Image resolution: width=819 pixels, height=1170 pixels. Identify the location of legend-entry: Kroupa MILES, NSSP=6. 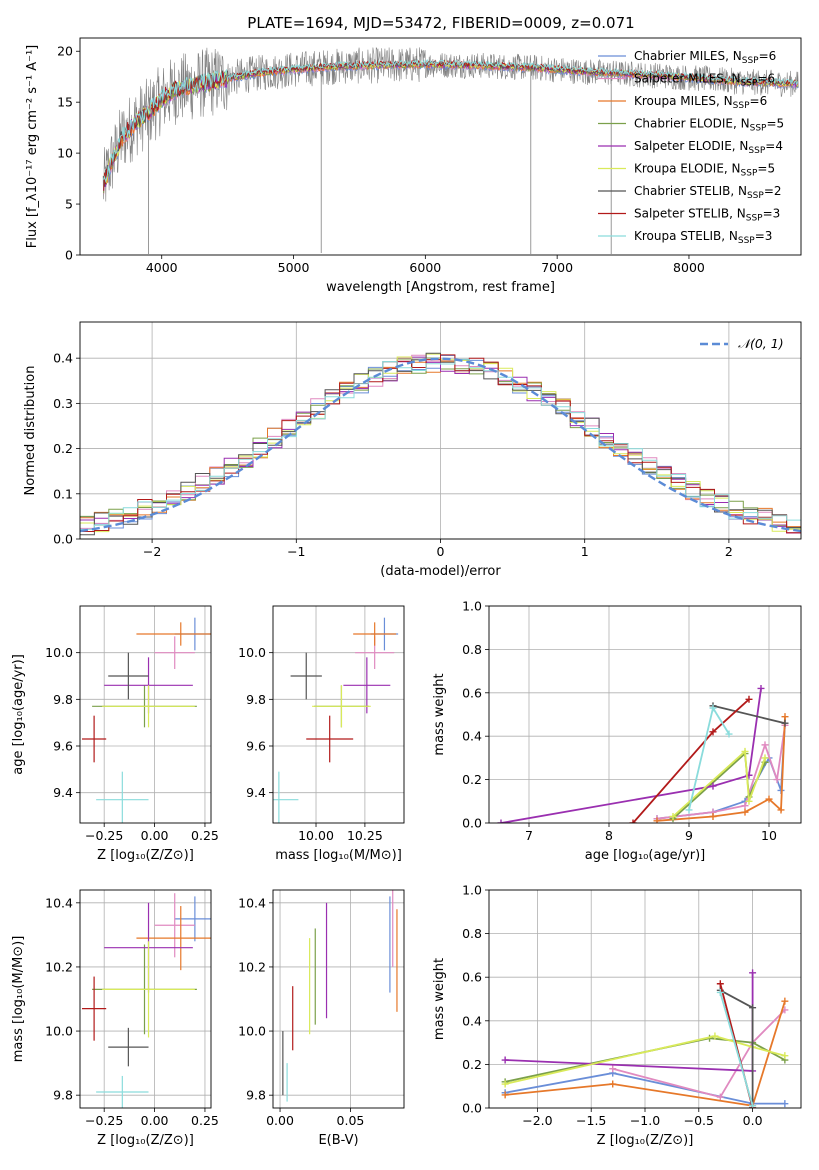
(700, 102).